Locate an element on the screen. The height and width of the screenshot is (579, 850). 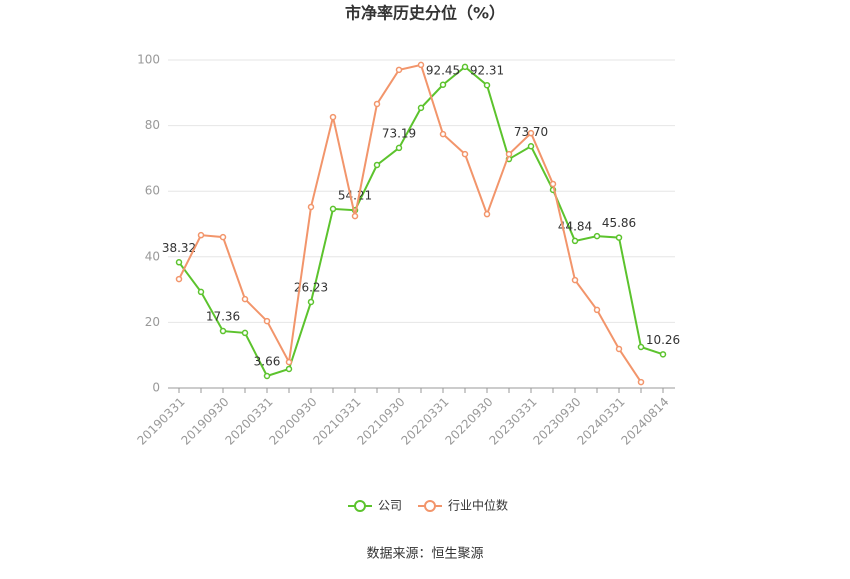
data-label: 73.19 is located at coordinates (399, 133).